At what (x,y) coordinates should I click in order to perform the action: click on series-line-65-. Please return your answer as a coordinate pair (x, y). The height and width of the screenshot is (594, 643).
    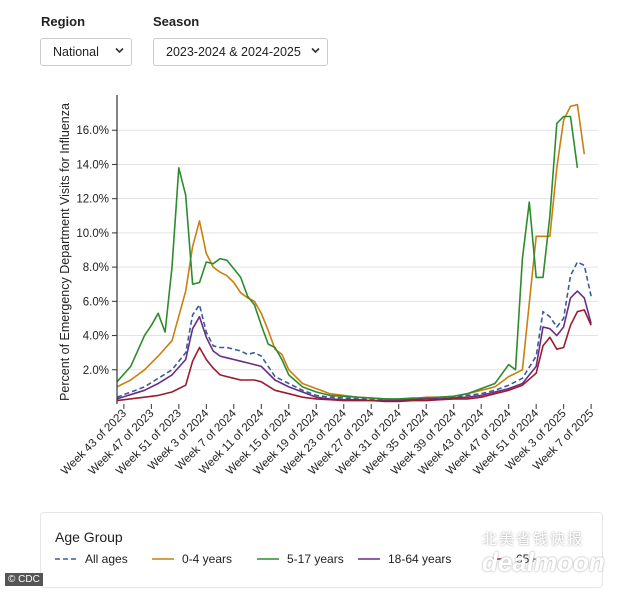
    Looking at the image, I should click on (354, 356).